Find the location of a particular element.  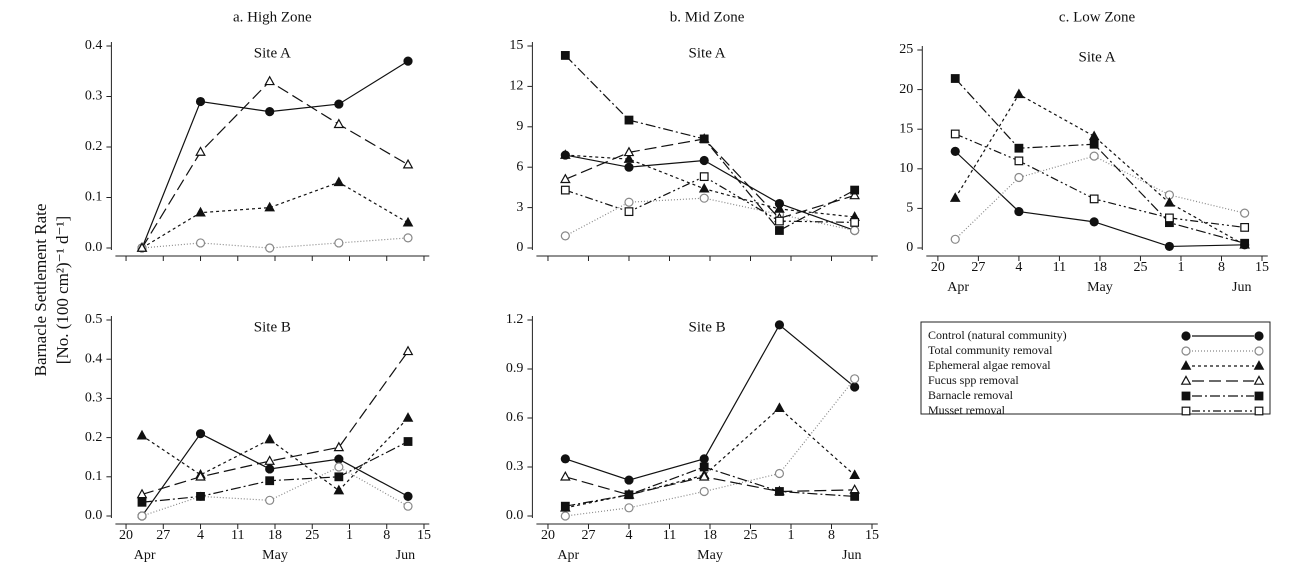

panel-title: Site A is located at coordinates (707, 53).